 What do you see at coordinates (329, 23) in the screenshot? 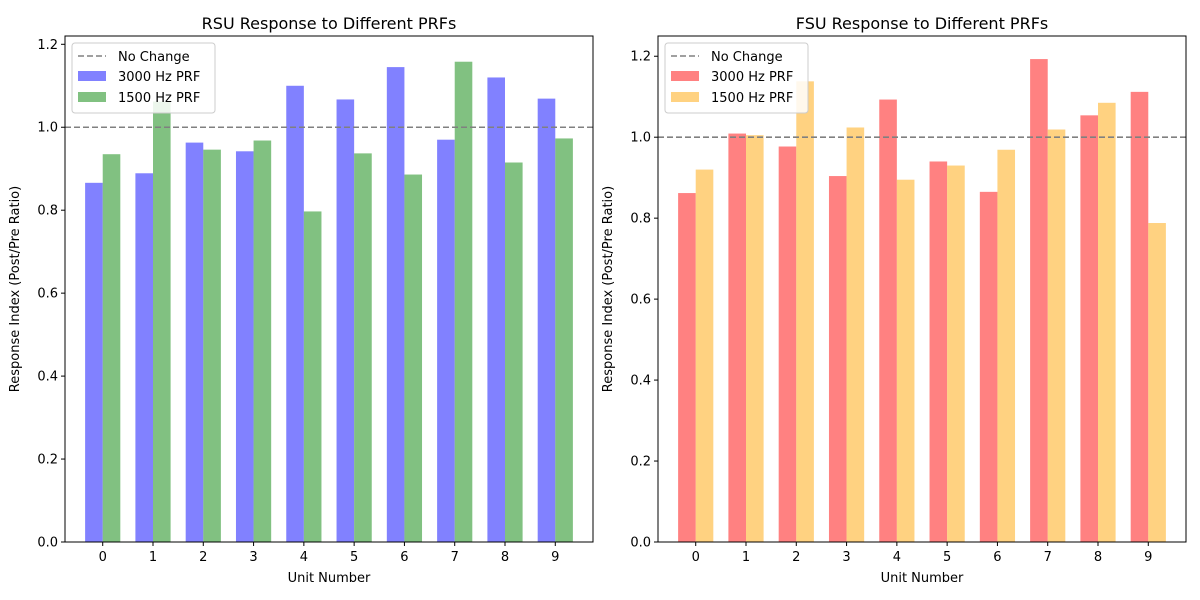
I see `chart-title: RSU Response to Different PRFs` at bounding box center [329, 23].